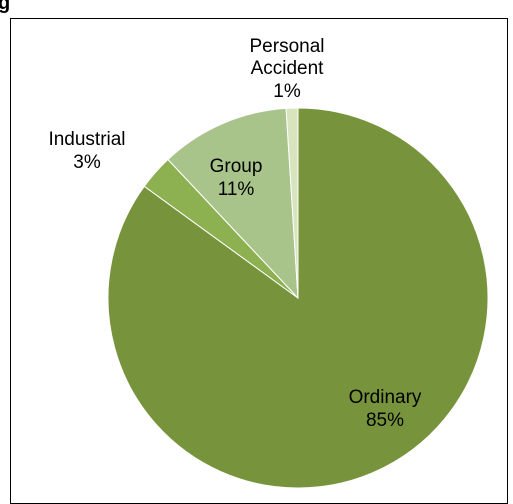 The width and height of the screenshot is (513, 504). Describe the element at coordinates (87, 139) in the screenshot. I see `slice-label: Industrial` at that location.